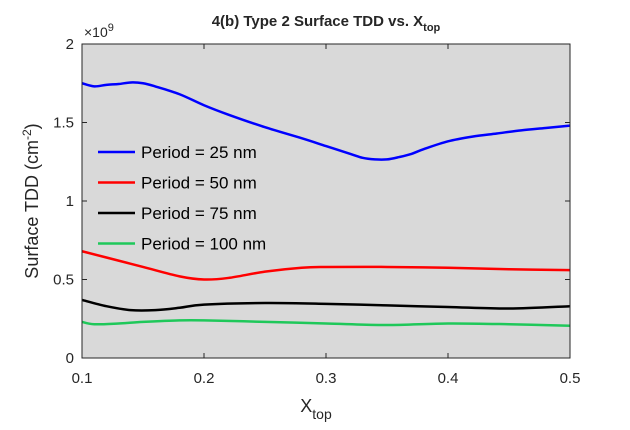  I want to click on x-axis-label-subscript: top, so click(322, 414).